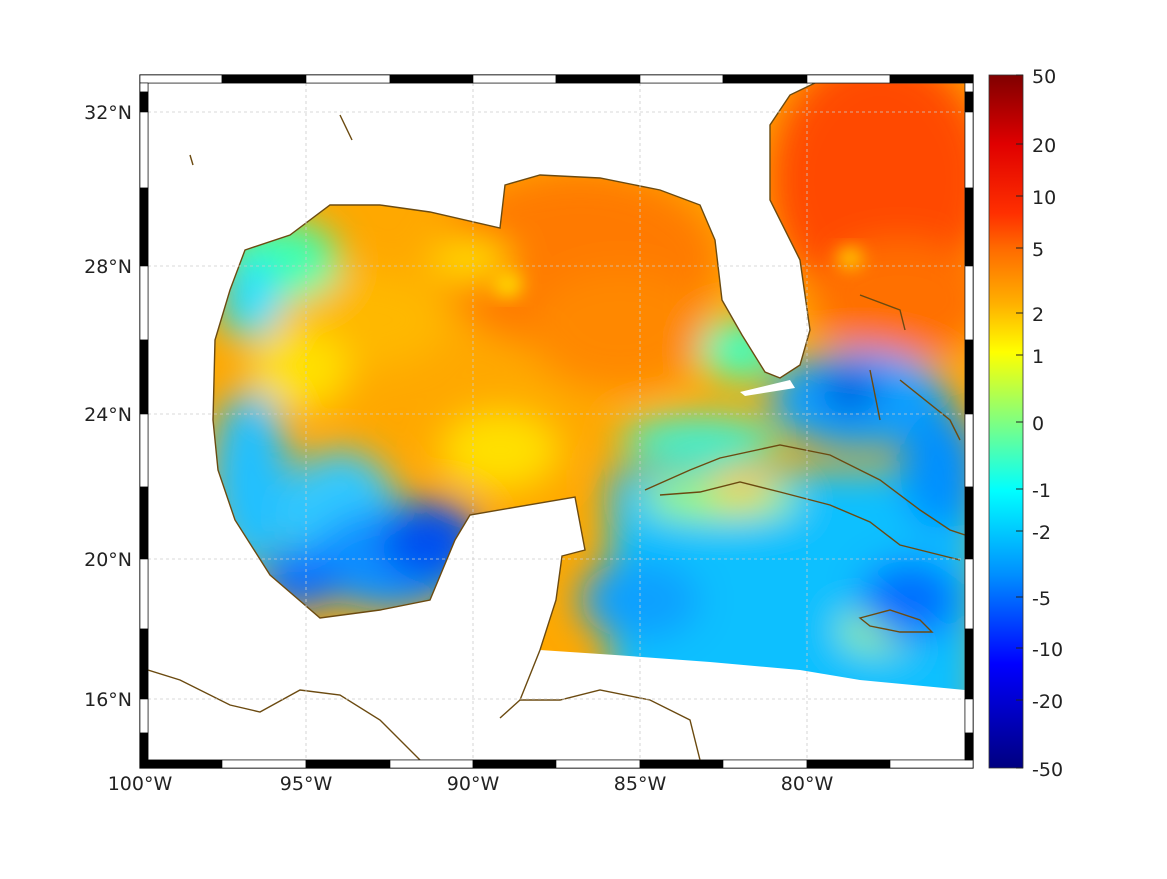 The height and width of the screenshot is (879, 1167). I want to click on colorbar-tick-label: 10, so click(1044, 198).